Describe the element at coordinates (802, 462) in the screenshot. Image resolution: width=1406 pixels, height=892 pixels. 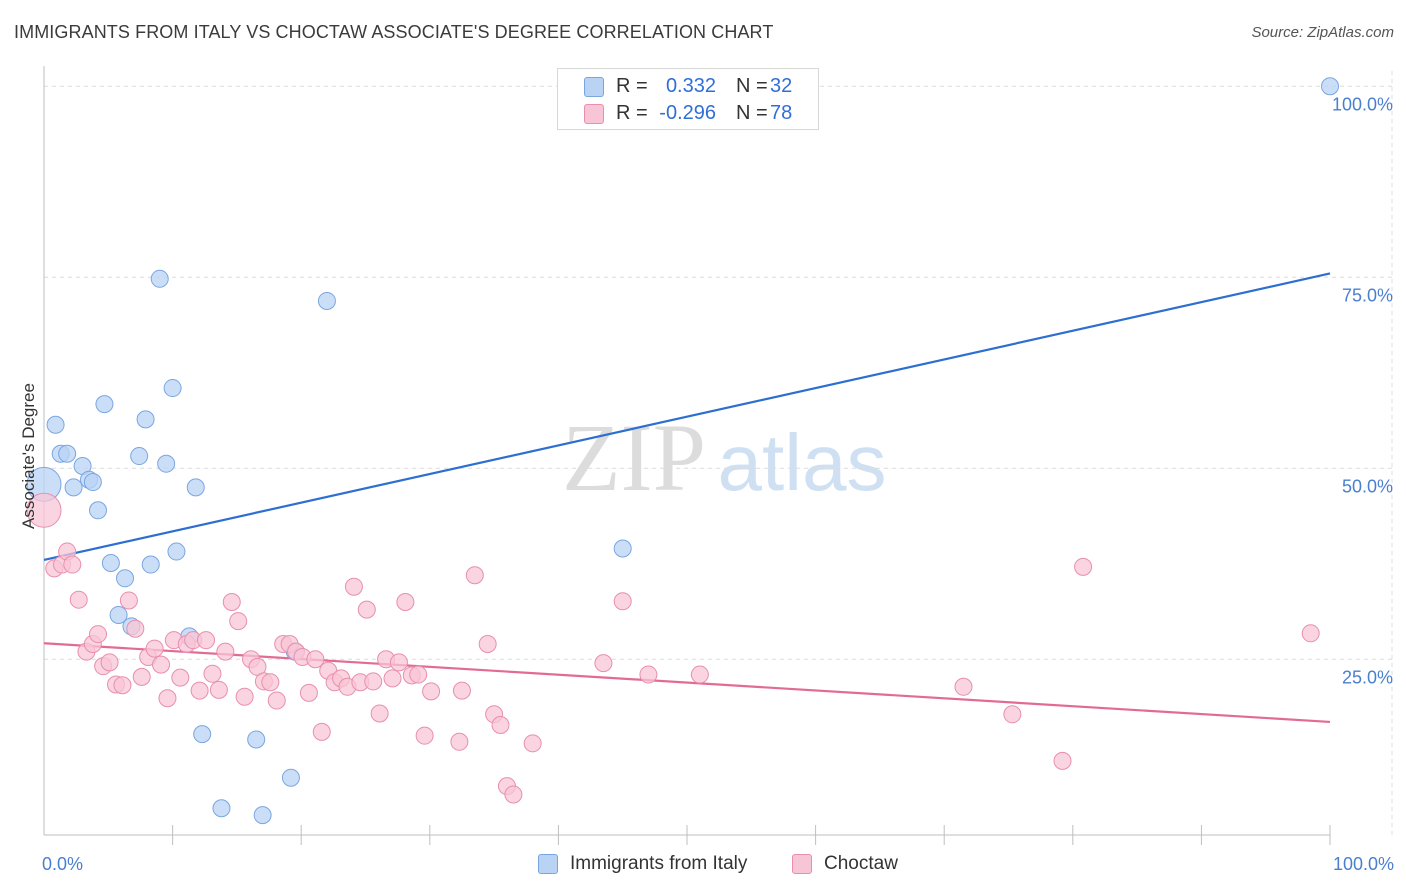
I see `watermark-atlas: atlas` at that location.